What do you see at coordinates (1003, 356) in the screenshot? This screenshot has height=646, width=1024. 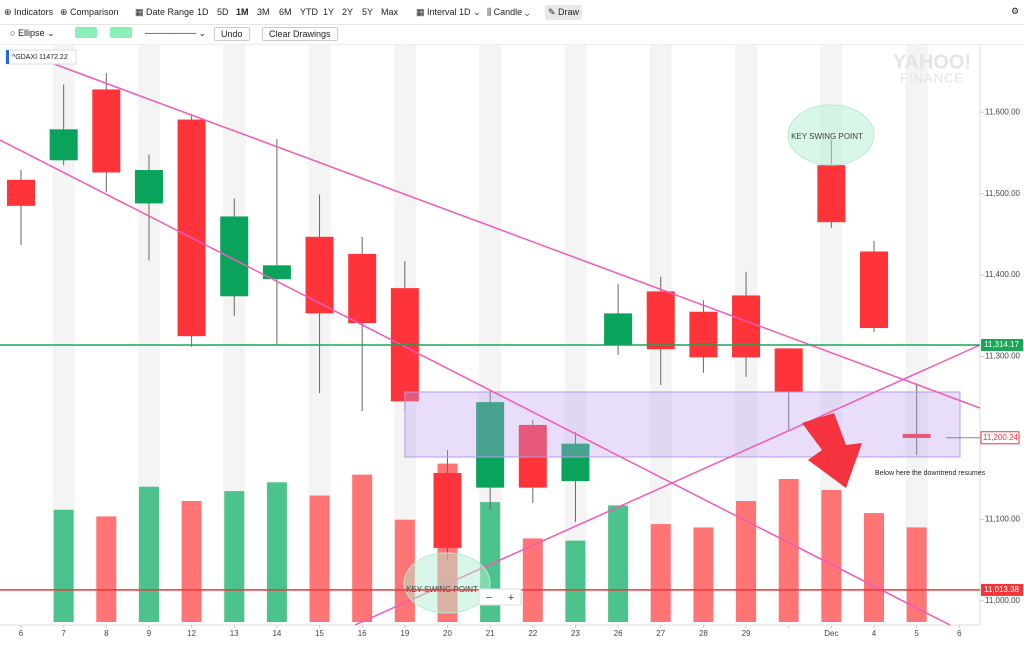 I see `y-tick-label: 11,300.00` at bounding box center [1003, 356].